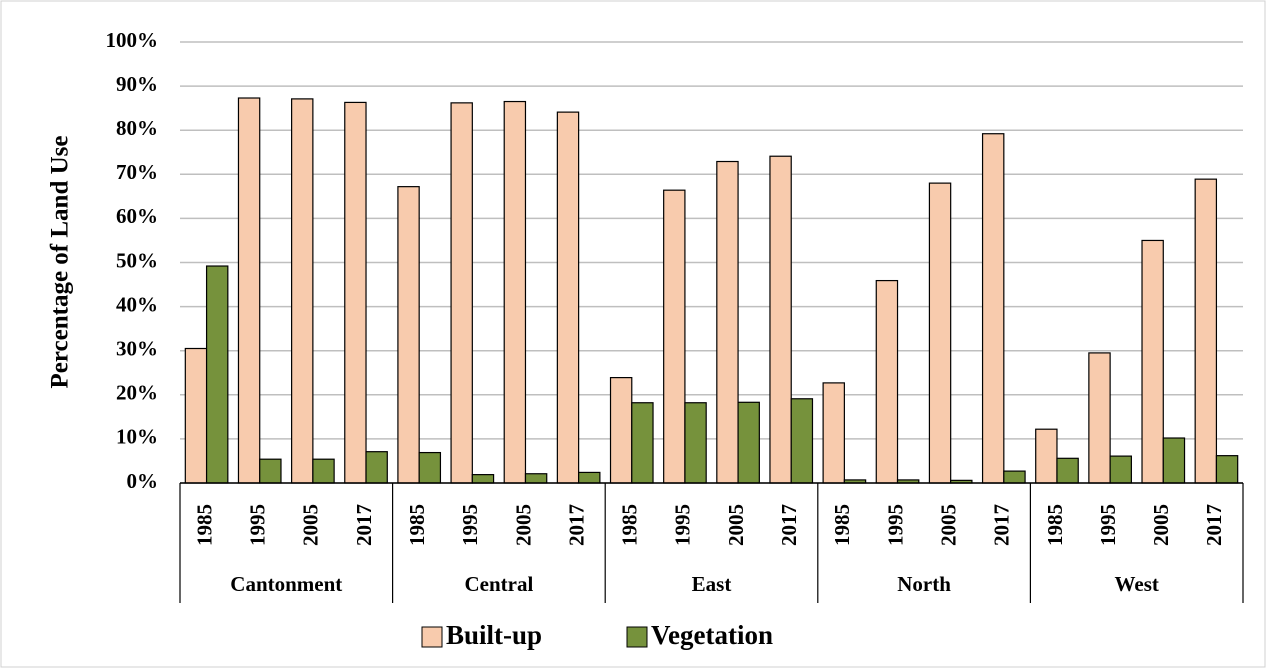  Describe the element at coordinates (286, 584) in the screenshot. I see `group-label: Cantonment` at that location.